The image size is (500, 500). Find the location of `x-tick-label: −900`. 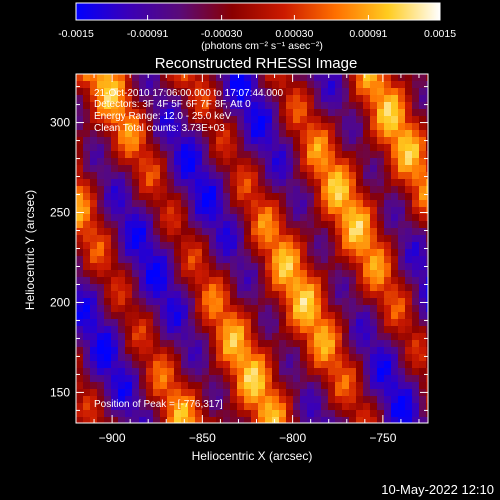

x-tick-label: −900 is located at coordinates (112, 438).